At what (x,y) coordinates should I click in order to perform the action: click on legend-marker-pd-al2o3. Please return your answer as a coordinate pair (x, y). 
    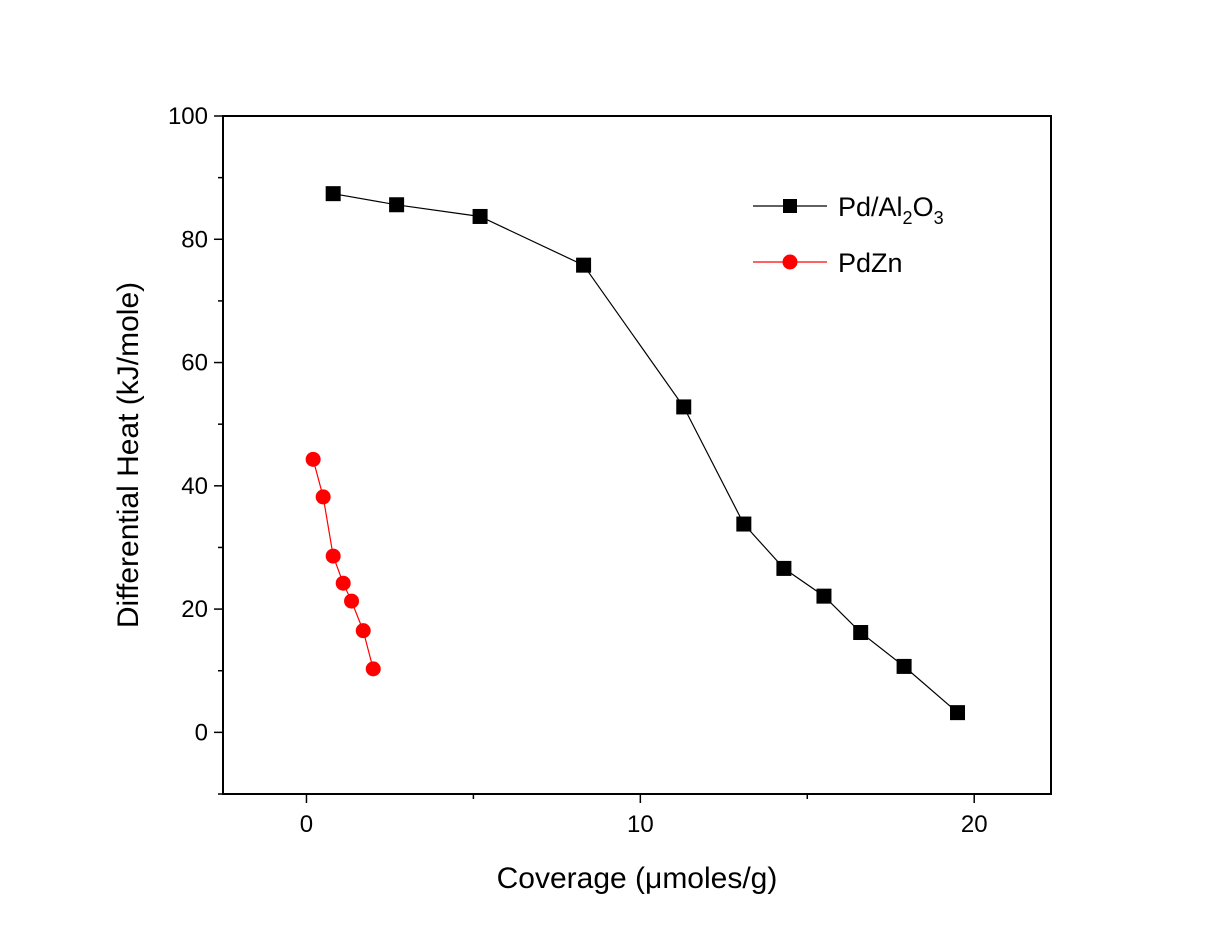
    Looking at the image, I should click on (790, 206).